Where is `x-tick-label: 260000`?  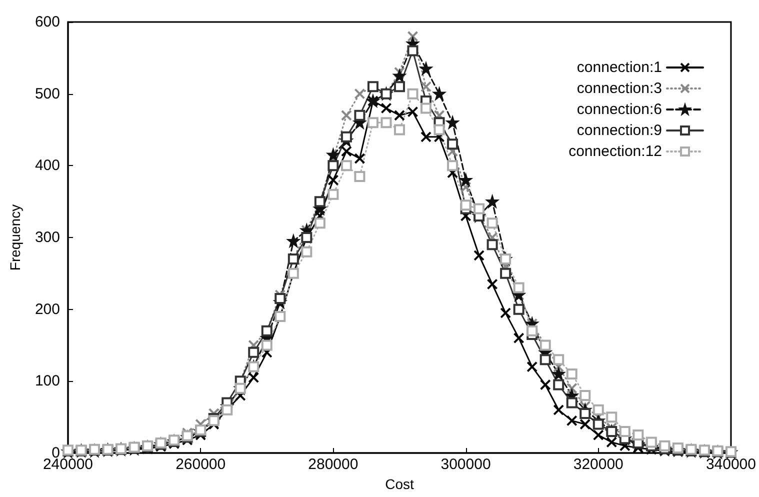
x-tick-label: 260000 is located at coordinates (201, 464).